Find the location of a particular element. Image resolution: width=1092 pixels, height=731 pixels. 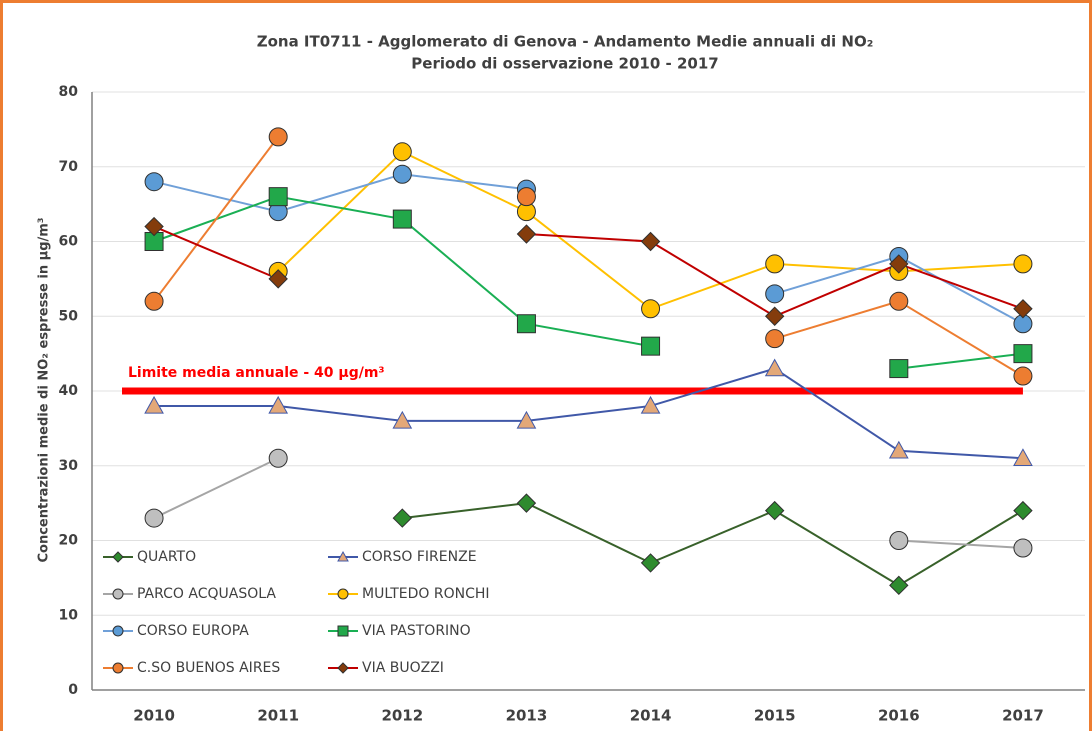

legend-label: C.SO BUENOS AIRES is located at coordinates (208, 668).